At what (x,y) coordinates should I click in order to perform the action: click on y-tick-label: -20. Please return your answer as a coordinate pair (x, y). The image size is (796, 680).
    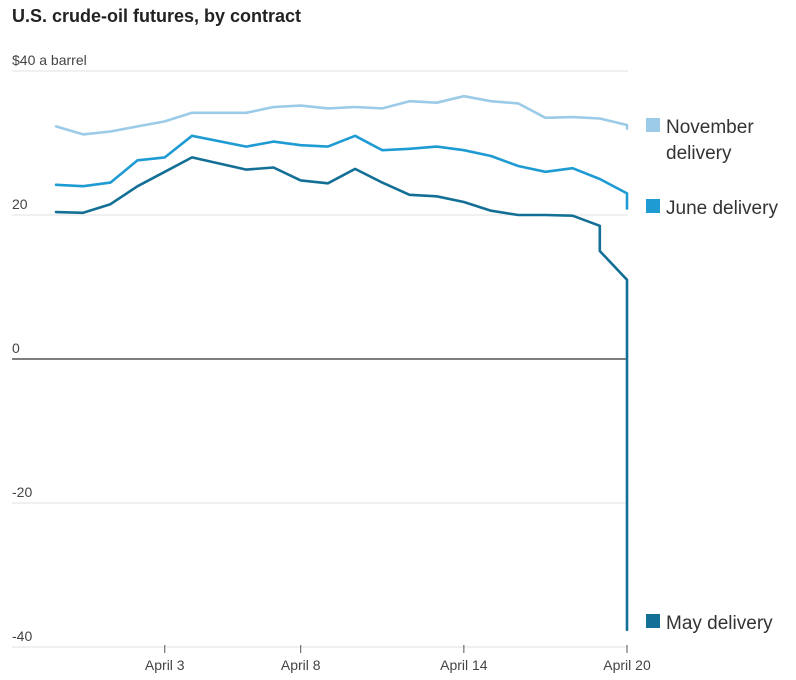
    Looking at the image, I should click on (22, 492).